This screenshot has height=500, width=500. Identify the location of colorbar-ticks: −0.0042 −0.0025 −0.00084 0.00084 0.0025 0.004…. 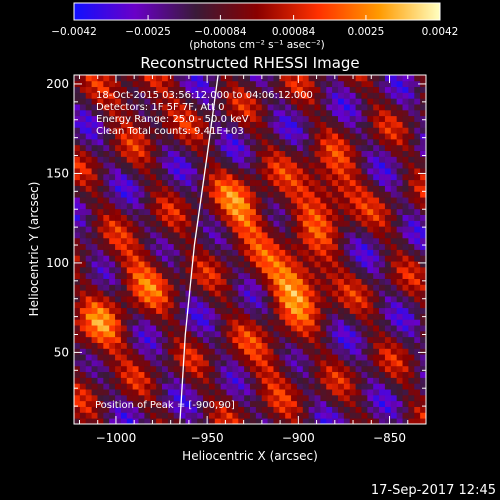
(254, 26).